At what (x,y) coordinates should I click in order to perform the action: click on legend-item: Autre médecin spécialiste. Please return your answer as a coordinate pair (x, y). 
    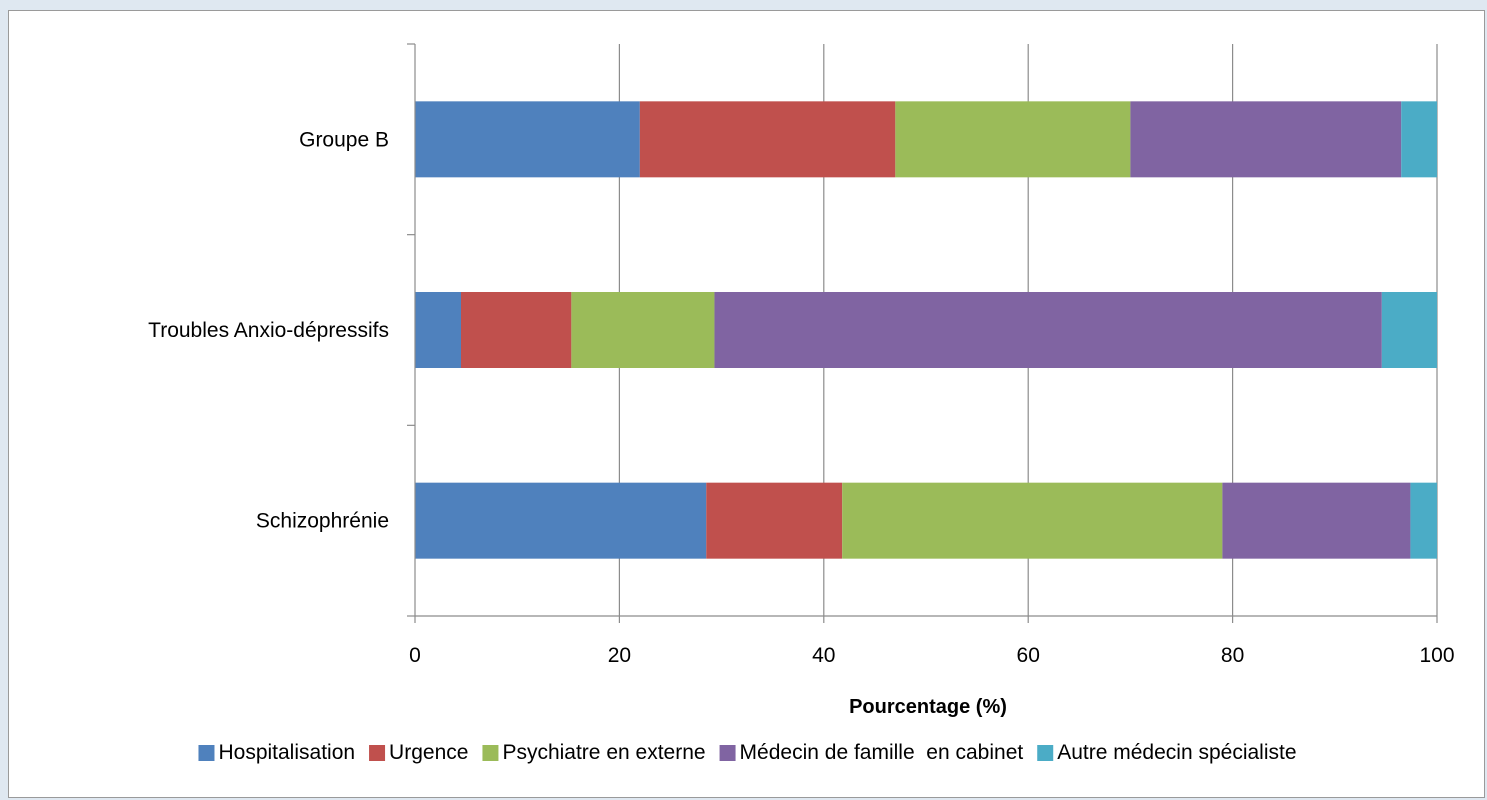
    Looking at the image, I should click on (1167, 752).